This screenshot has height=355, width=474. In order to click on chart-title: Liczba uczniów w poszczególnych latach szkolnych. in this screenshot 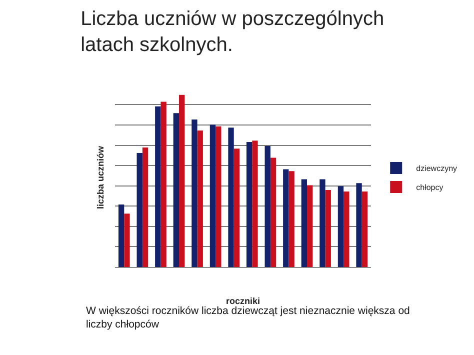, I will do `click(232, 32)`.